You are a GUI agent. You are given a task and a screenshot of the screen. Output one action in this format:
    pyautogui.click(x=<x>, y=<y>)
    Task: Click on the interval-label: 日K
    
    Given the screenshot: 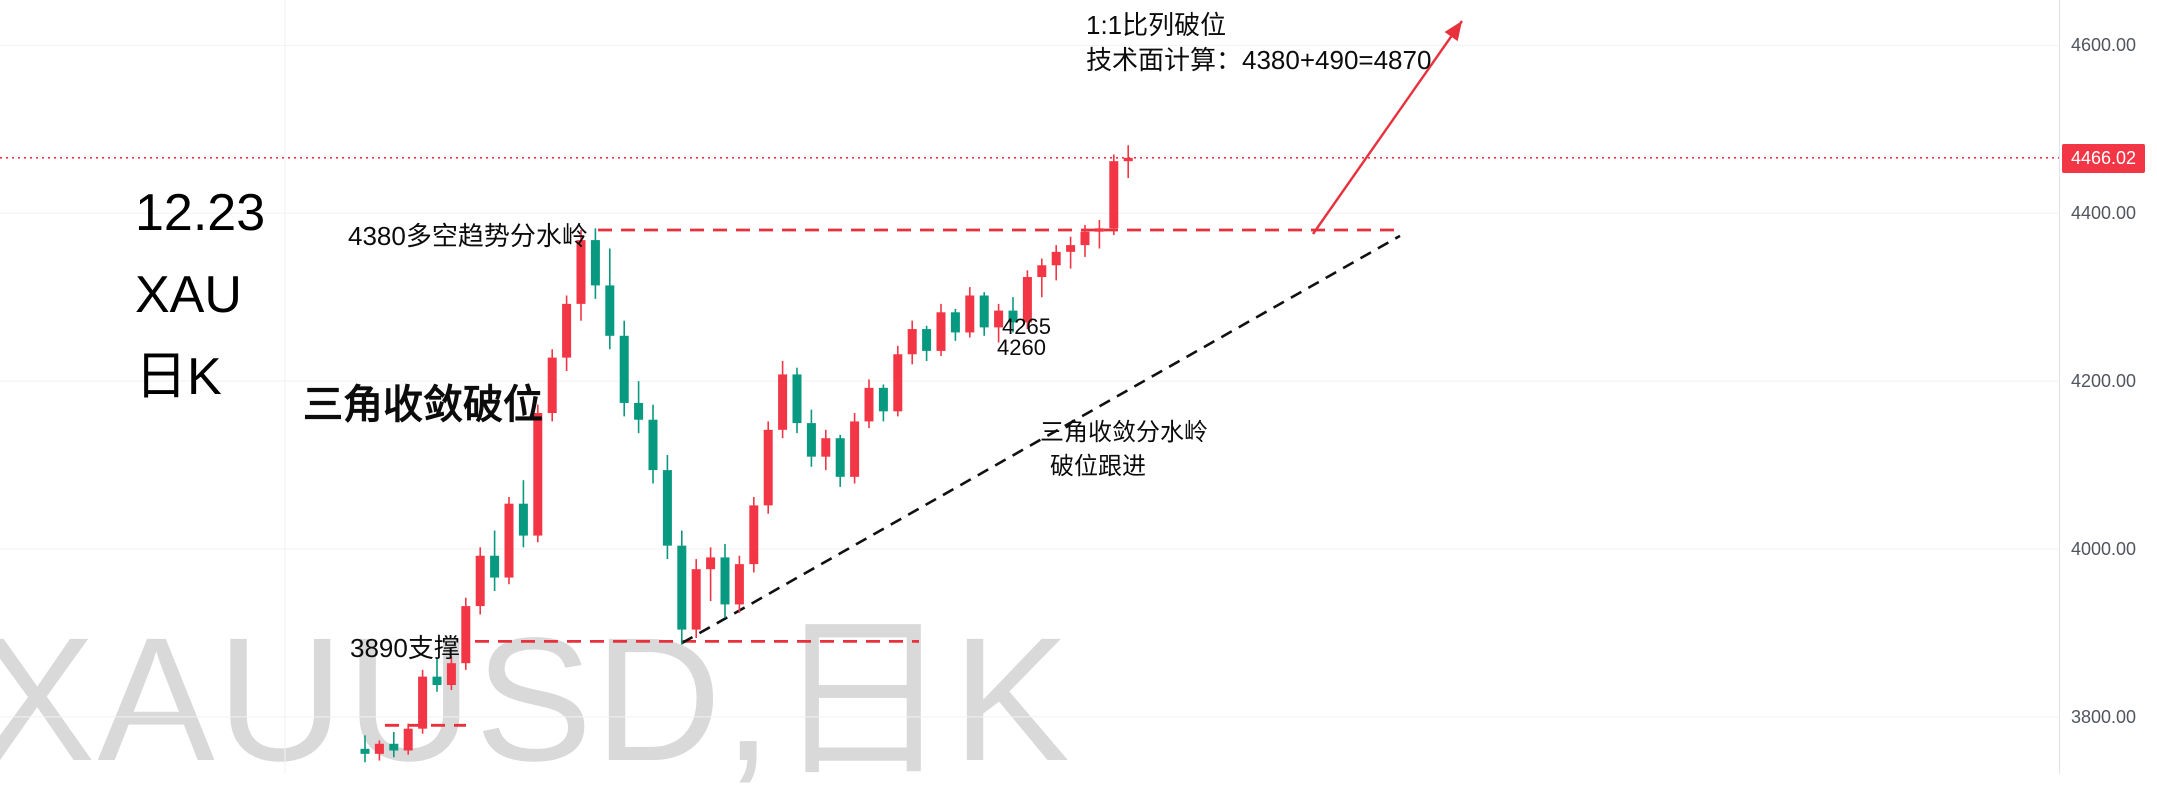 What is the action you would take?
    pyautogui.click(x=178, y=377)
    